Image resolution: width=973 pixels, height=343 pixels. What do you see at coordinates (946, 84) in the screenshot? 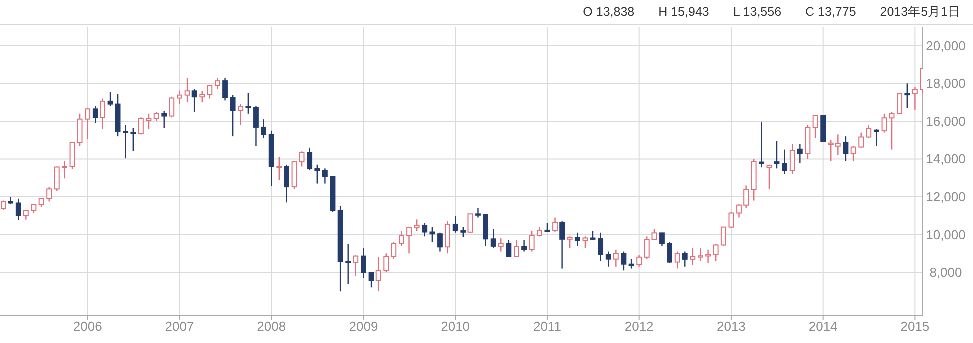
I see `y-tick-label: 18,000` at bounding box center [946, 84].